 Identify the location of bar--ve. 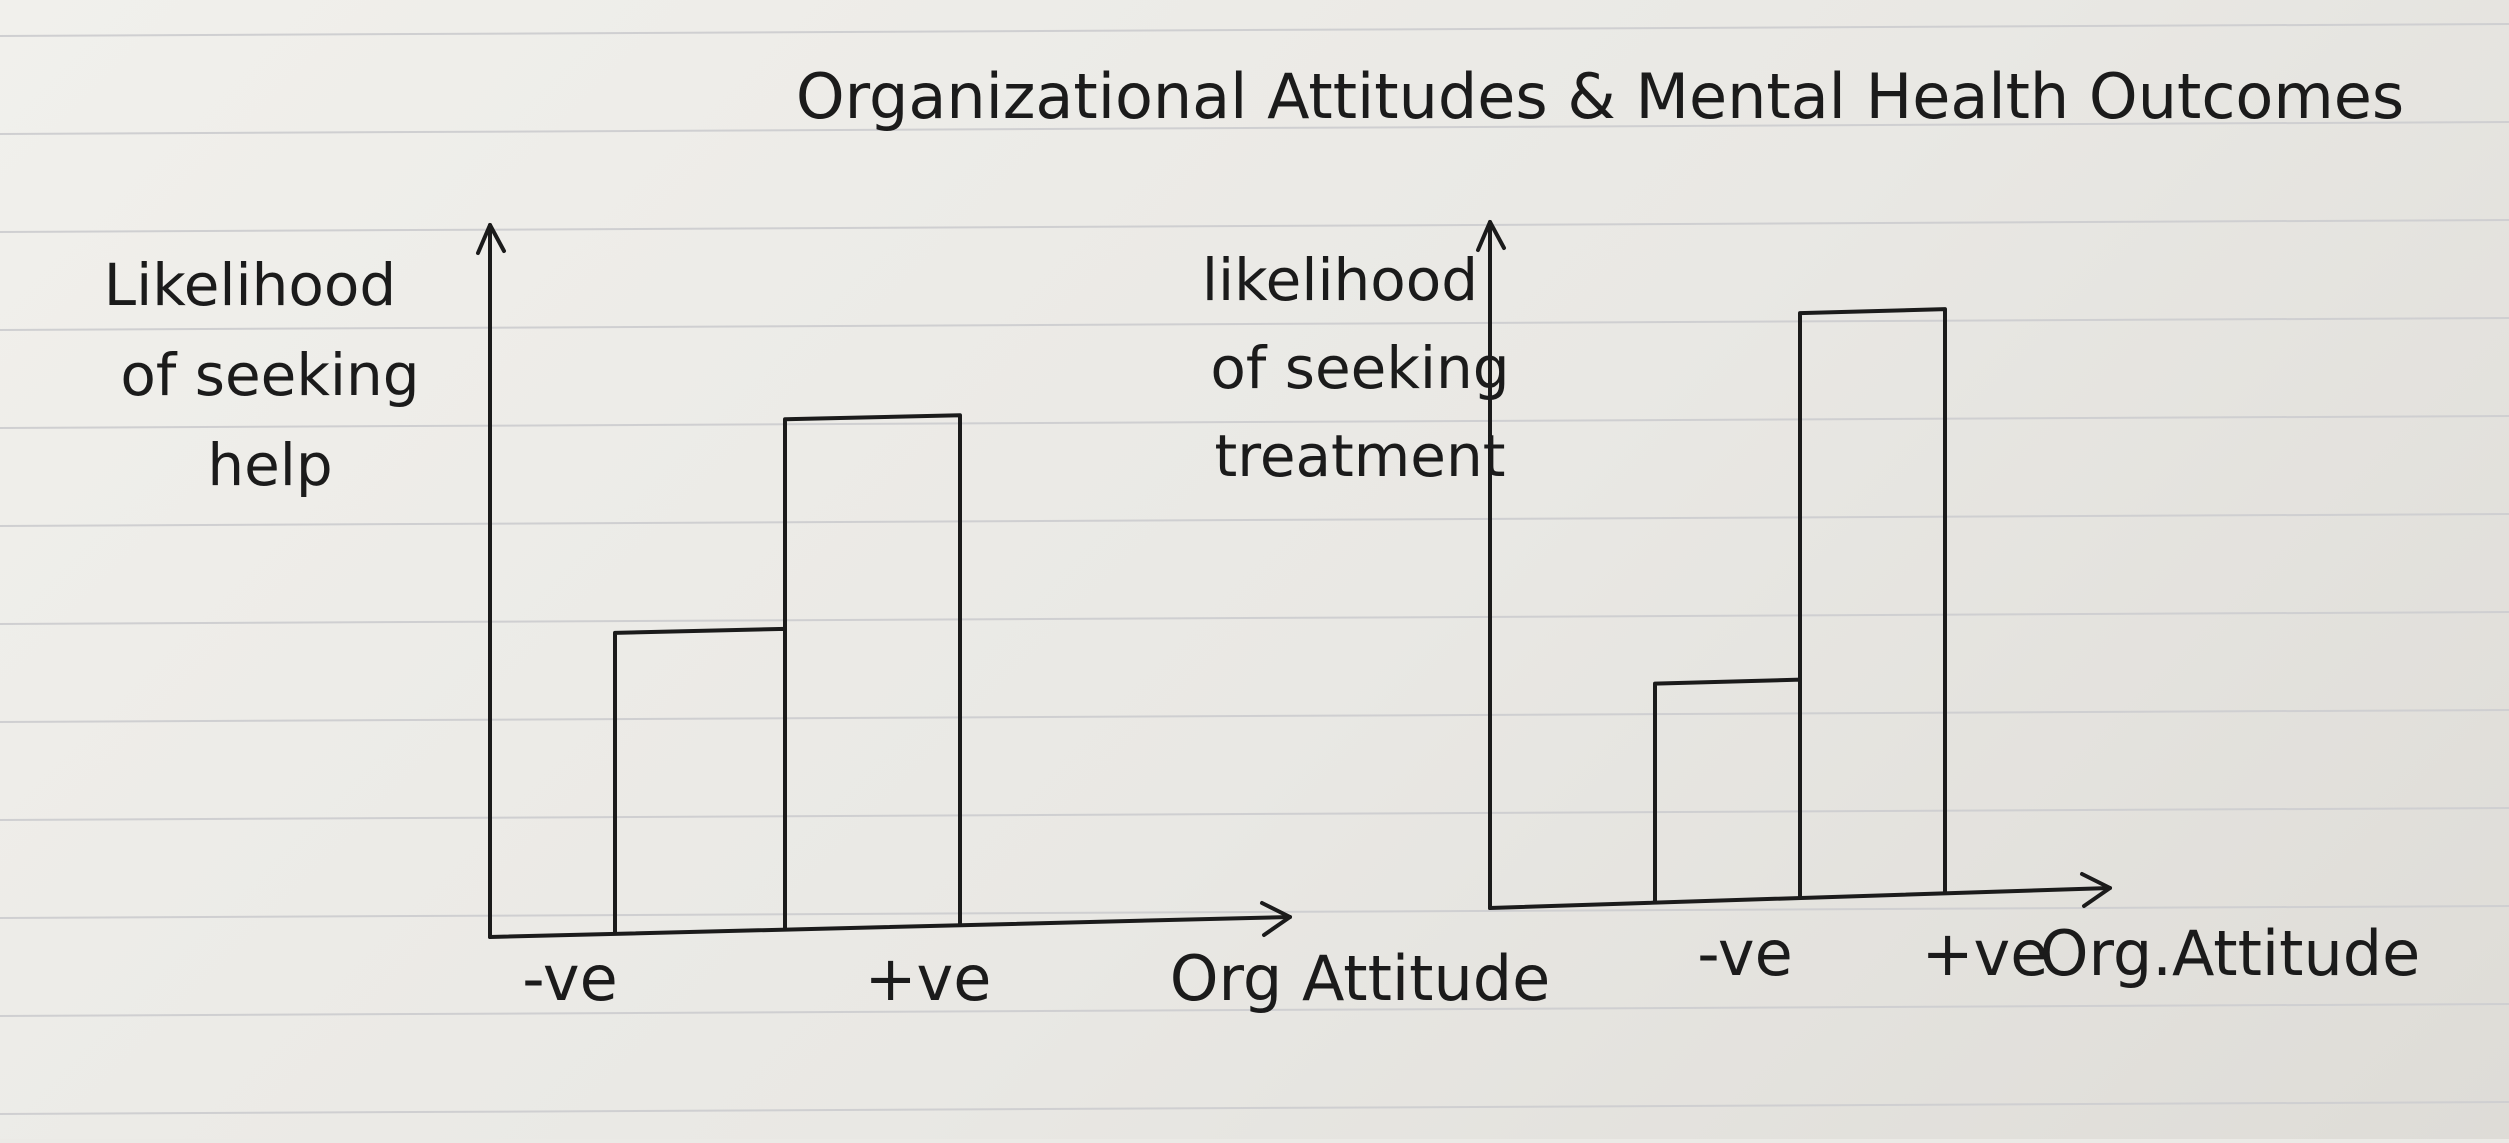
(700, 780).